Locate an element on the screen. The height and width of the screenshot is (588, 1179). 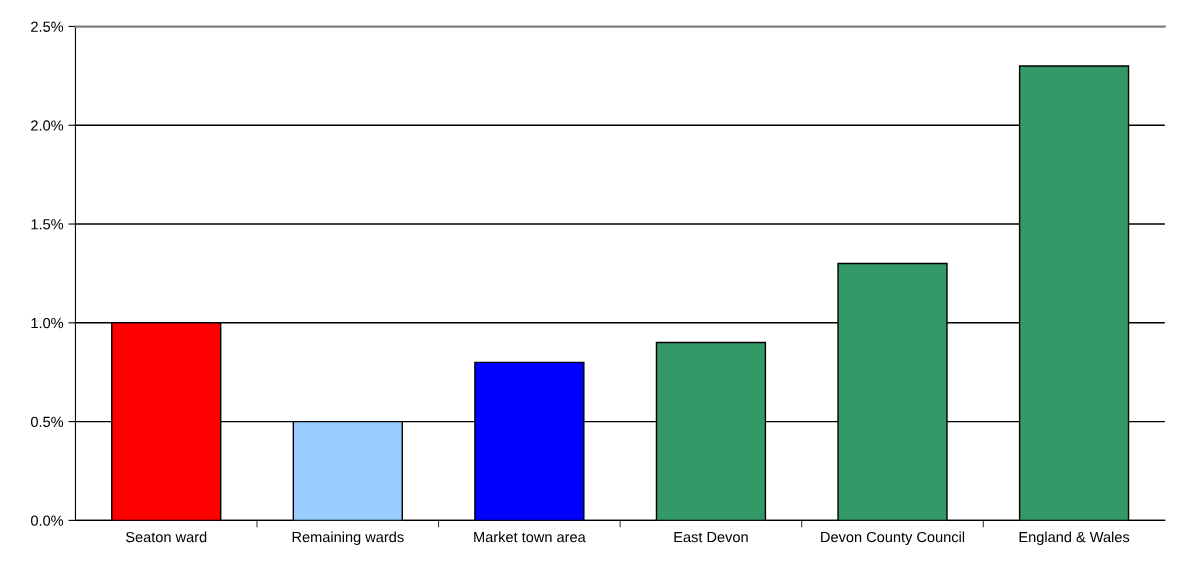
x-tick-label: Remaining wards is located at coordinates (348, 538).